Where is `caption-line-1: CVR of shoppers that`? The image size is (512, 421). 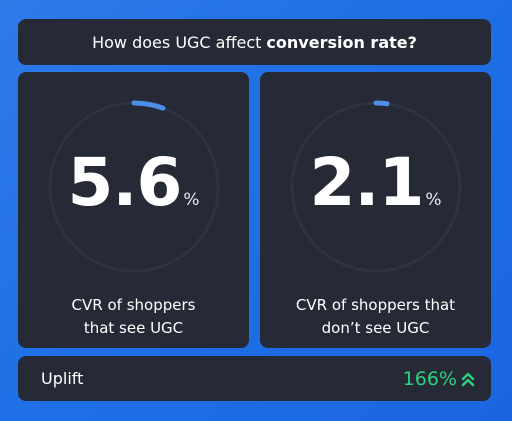
caption-line-1: CVR of shoppers that is located at coordinates (375, 305).